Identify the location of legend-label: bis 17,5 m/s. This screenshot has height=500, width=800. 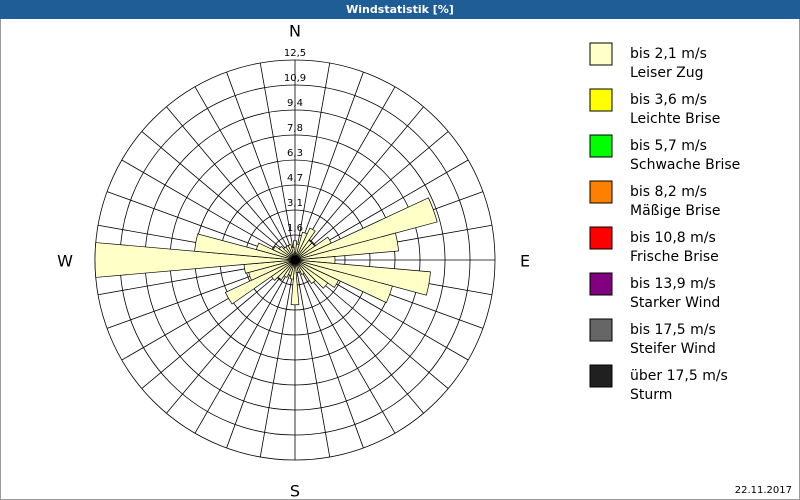
(673, 330).